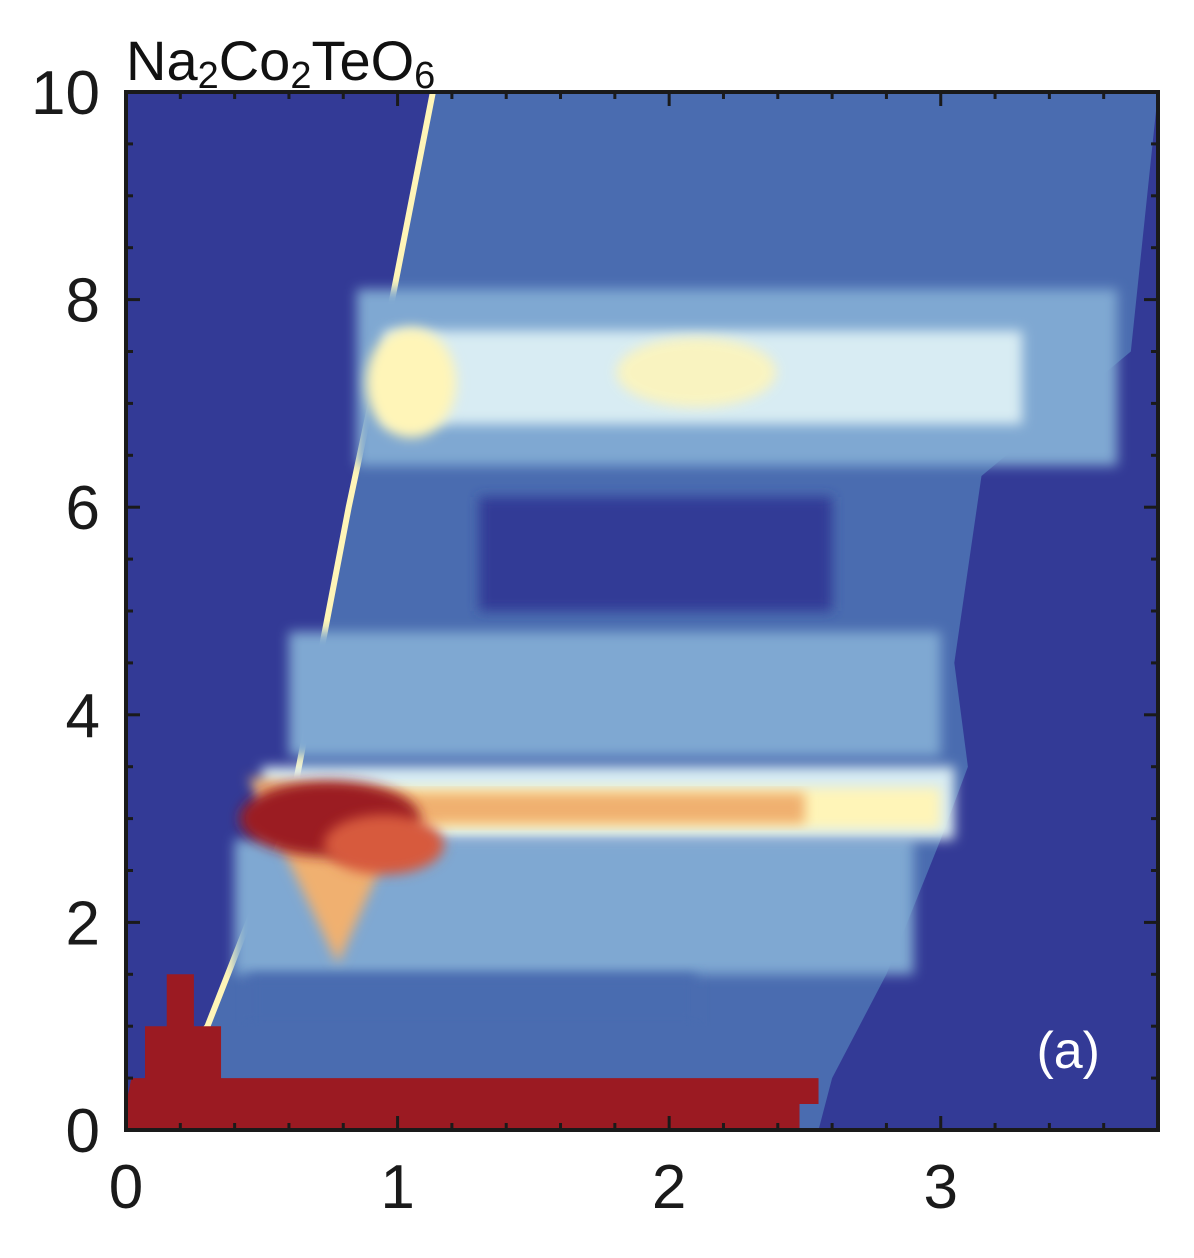  Describe the element at coordinates (614, 694) in the screenshot. I see `band-4meV` at that location.